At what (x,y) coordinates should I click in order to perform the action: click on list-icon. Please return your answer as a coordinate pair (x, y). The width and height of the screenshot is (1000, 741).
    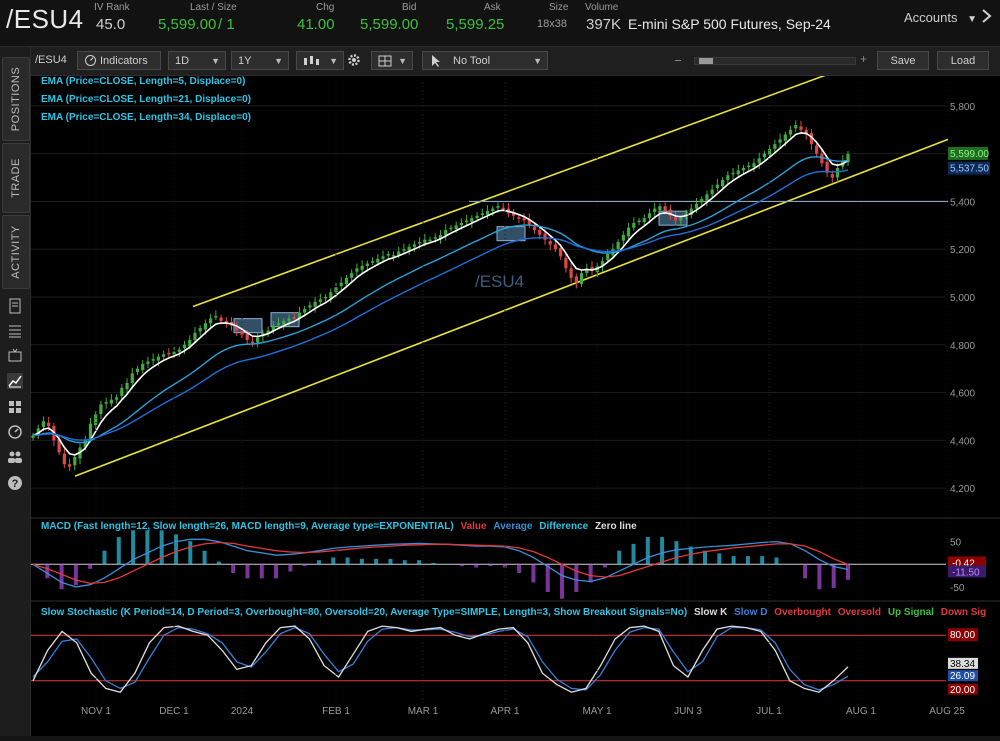
    Looking at the image, I should click on (15, 331).